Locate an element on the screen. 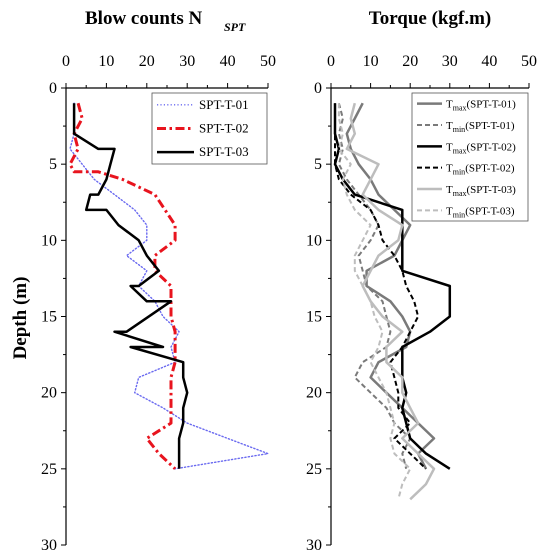 Image resolution: width=550 pixels, height=559 pixels. right-x-tick-label: 20 is located at coordinates (410, 61).